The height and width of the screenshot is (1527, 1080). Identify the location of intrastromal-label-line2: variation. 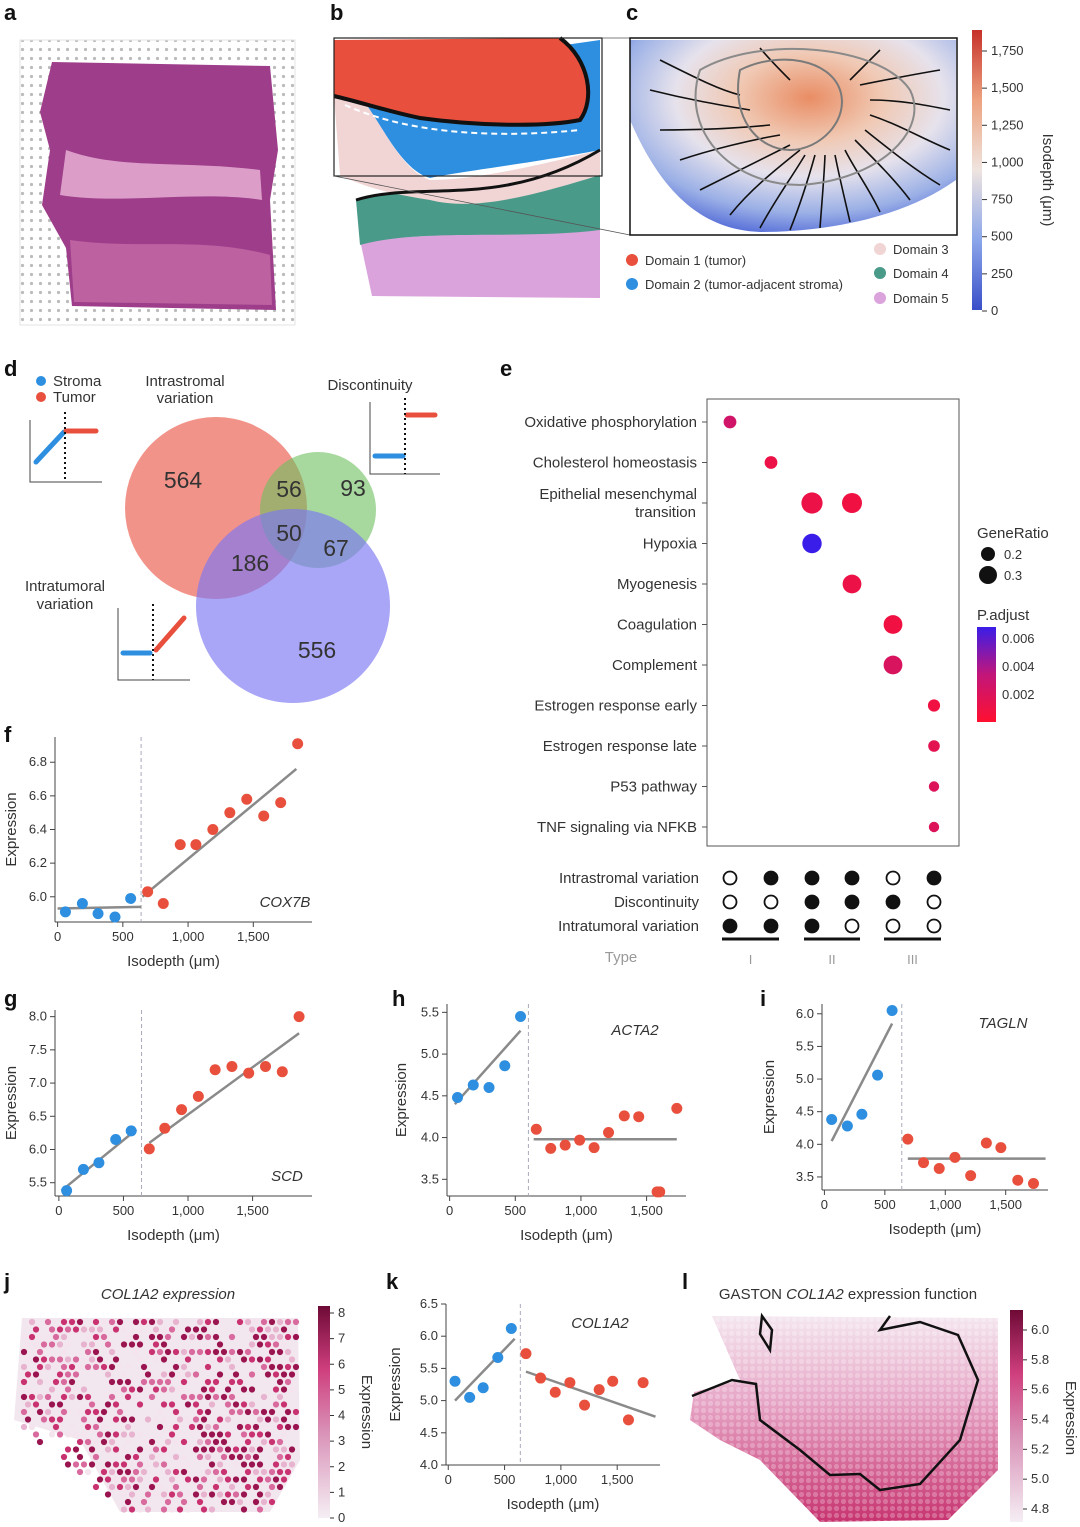
(185, 398).